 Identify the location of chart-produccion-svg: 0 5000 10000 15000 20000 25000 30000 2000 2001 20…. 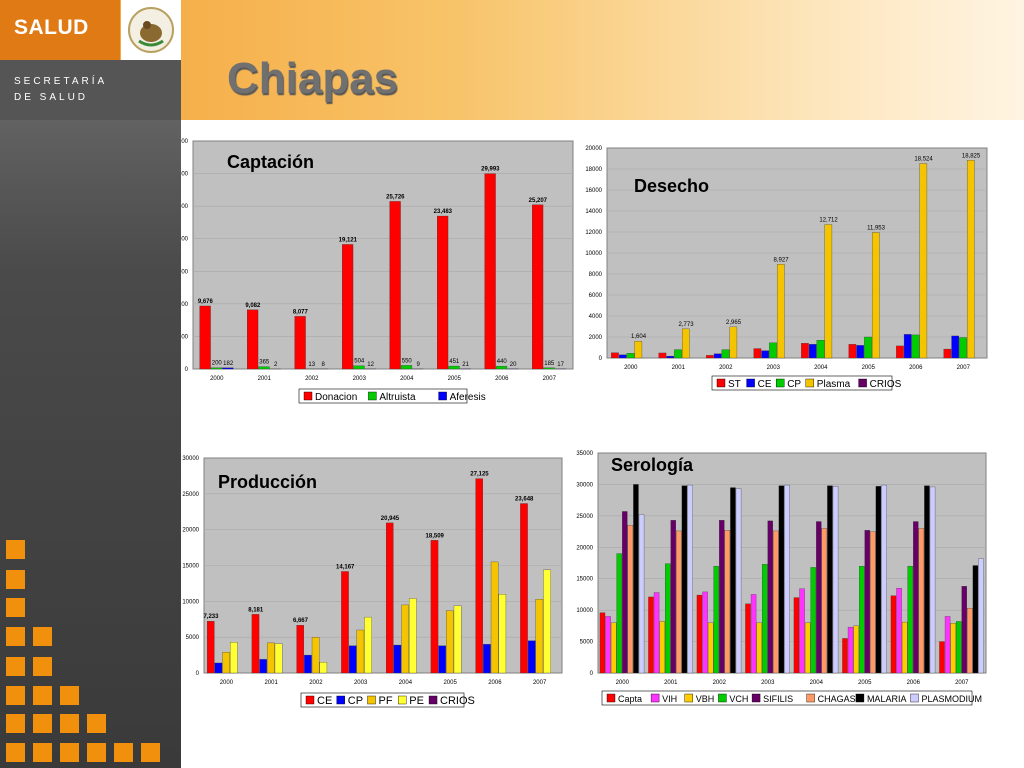
(372, 582).